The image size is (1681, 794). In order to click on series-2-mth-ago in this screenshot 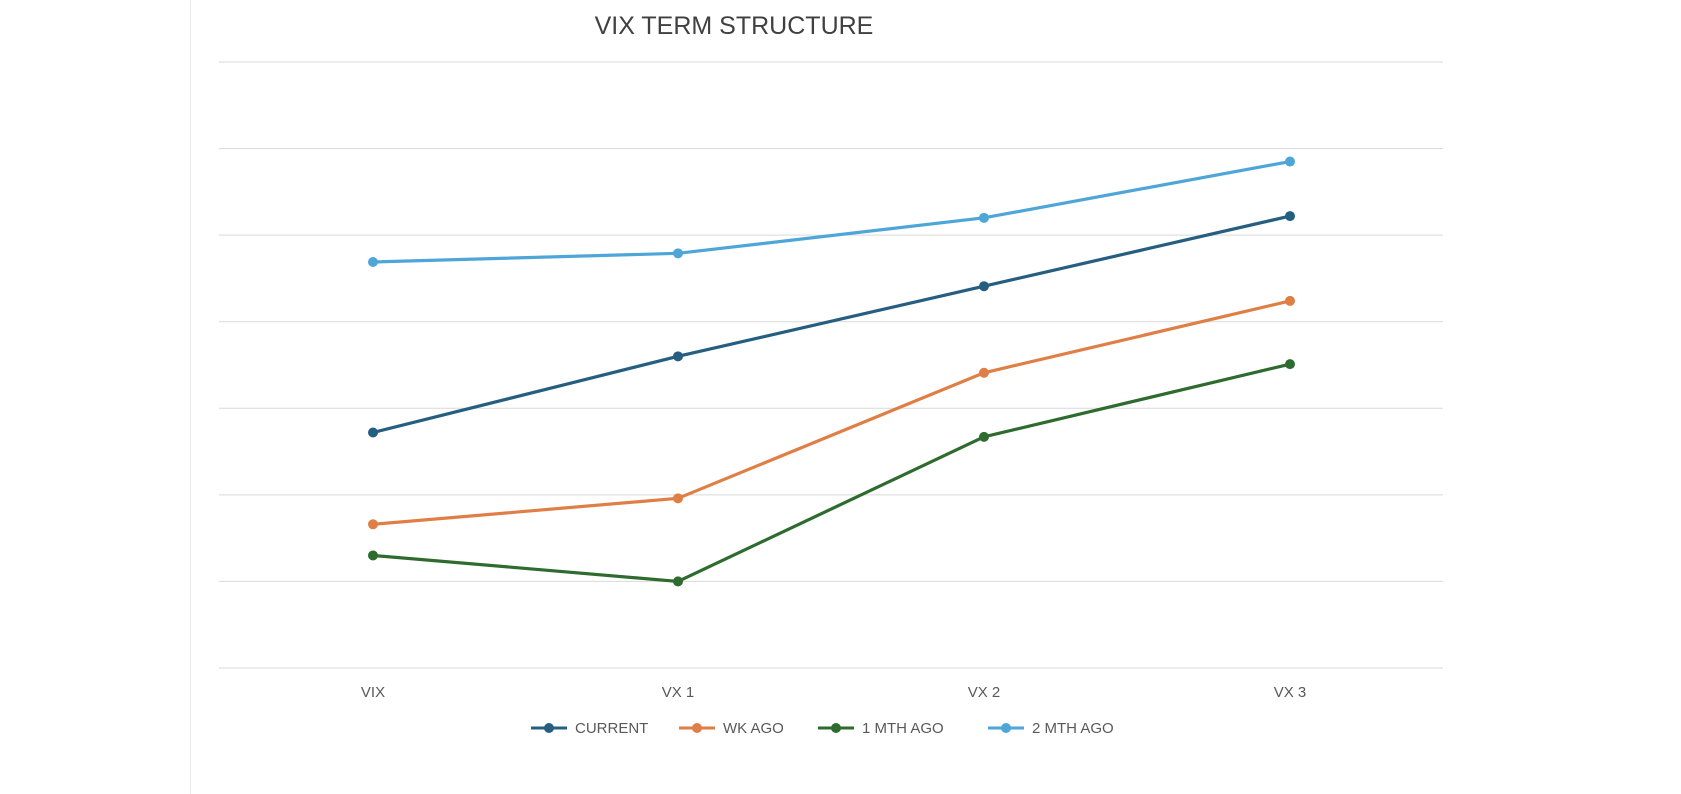, I will do `click(831, 211)`.